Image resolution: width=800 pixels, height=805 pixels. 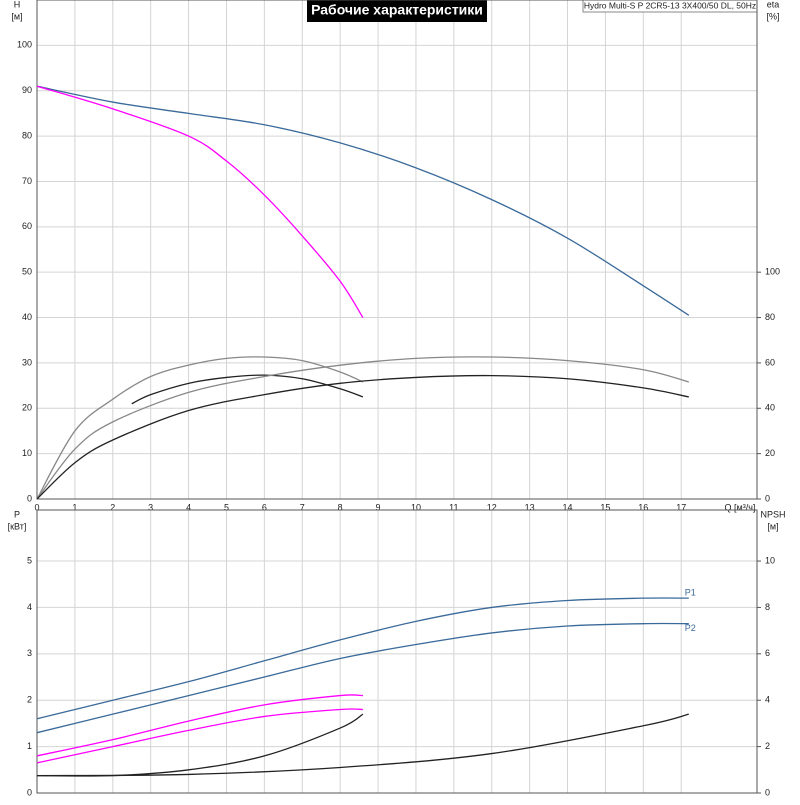 I want to click on x-axis-label: Q [м³/ч], so click(x=740, y=507).